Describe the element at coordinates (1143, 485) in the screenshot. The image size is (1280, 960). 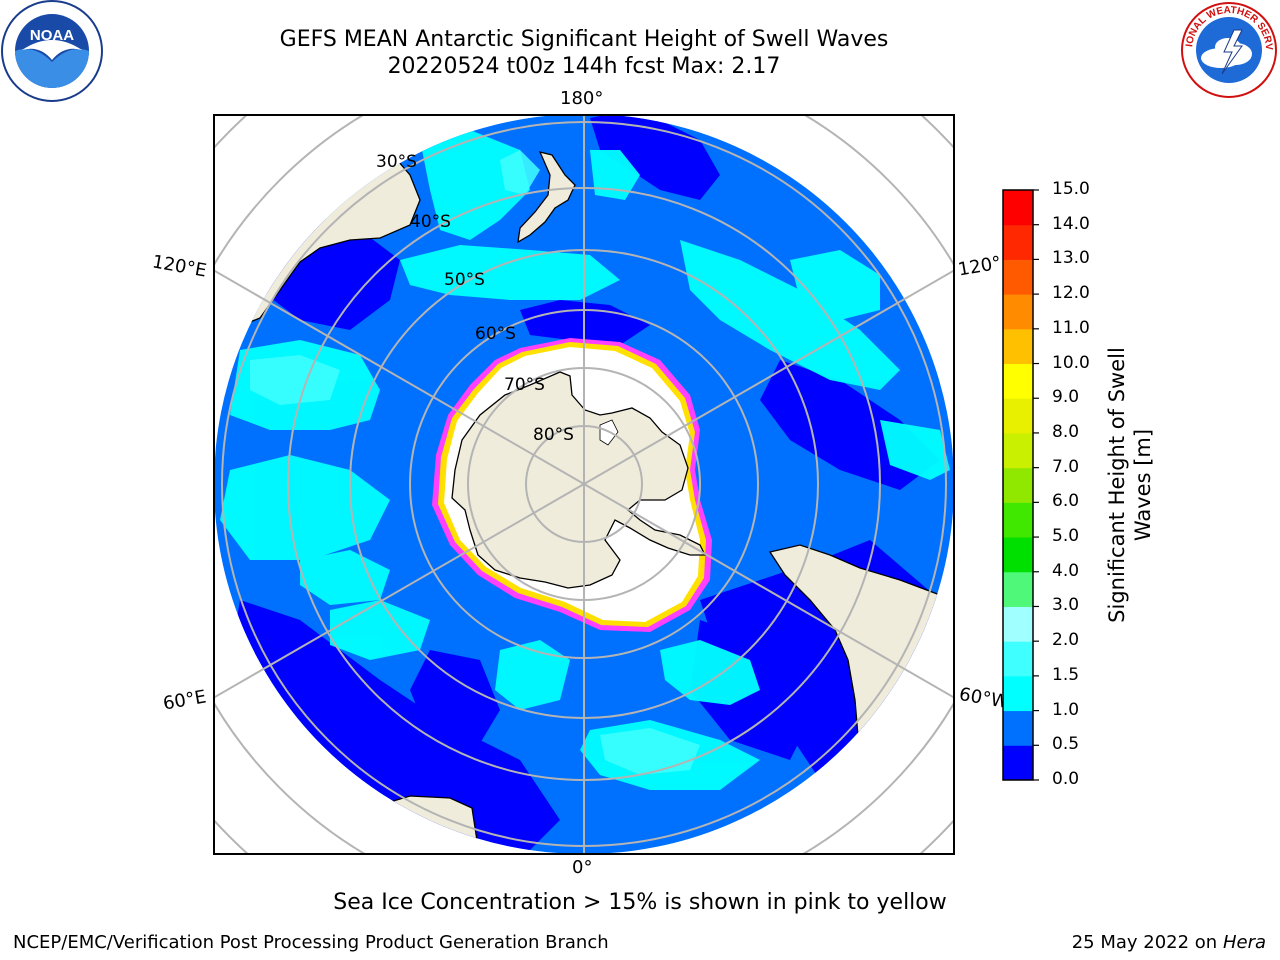
I see `colorbar-title-line2: Waves [m]` at that location.